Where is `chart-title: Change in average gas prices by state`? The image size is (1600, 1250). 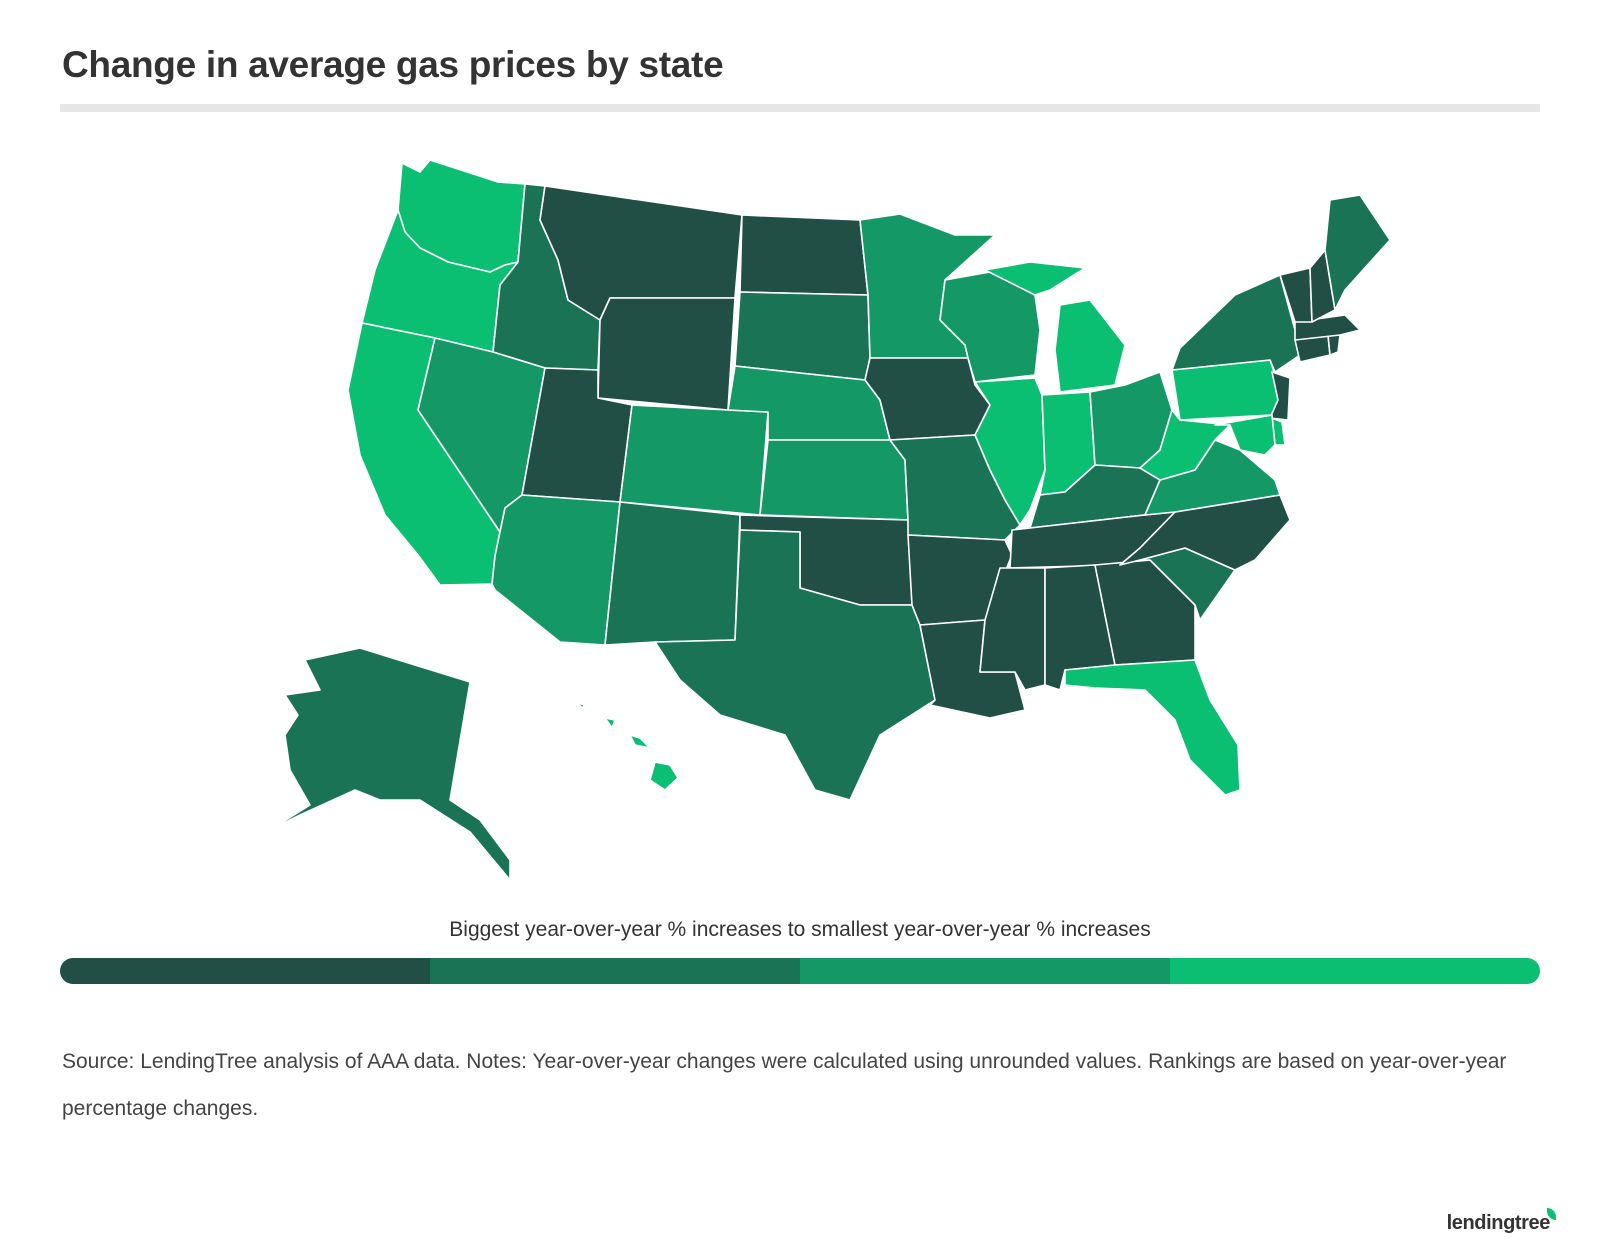
chart-title: Change in average gas prices by state is located at coordinates (393, 64).